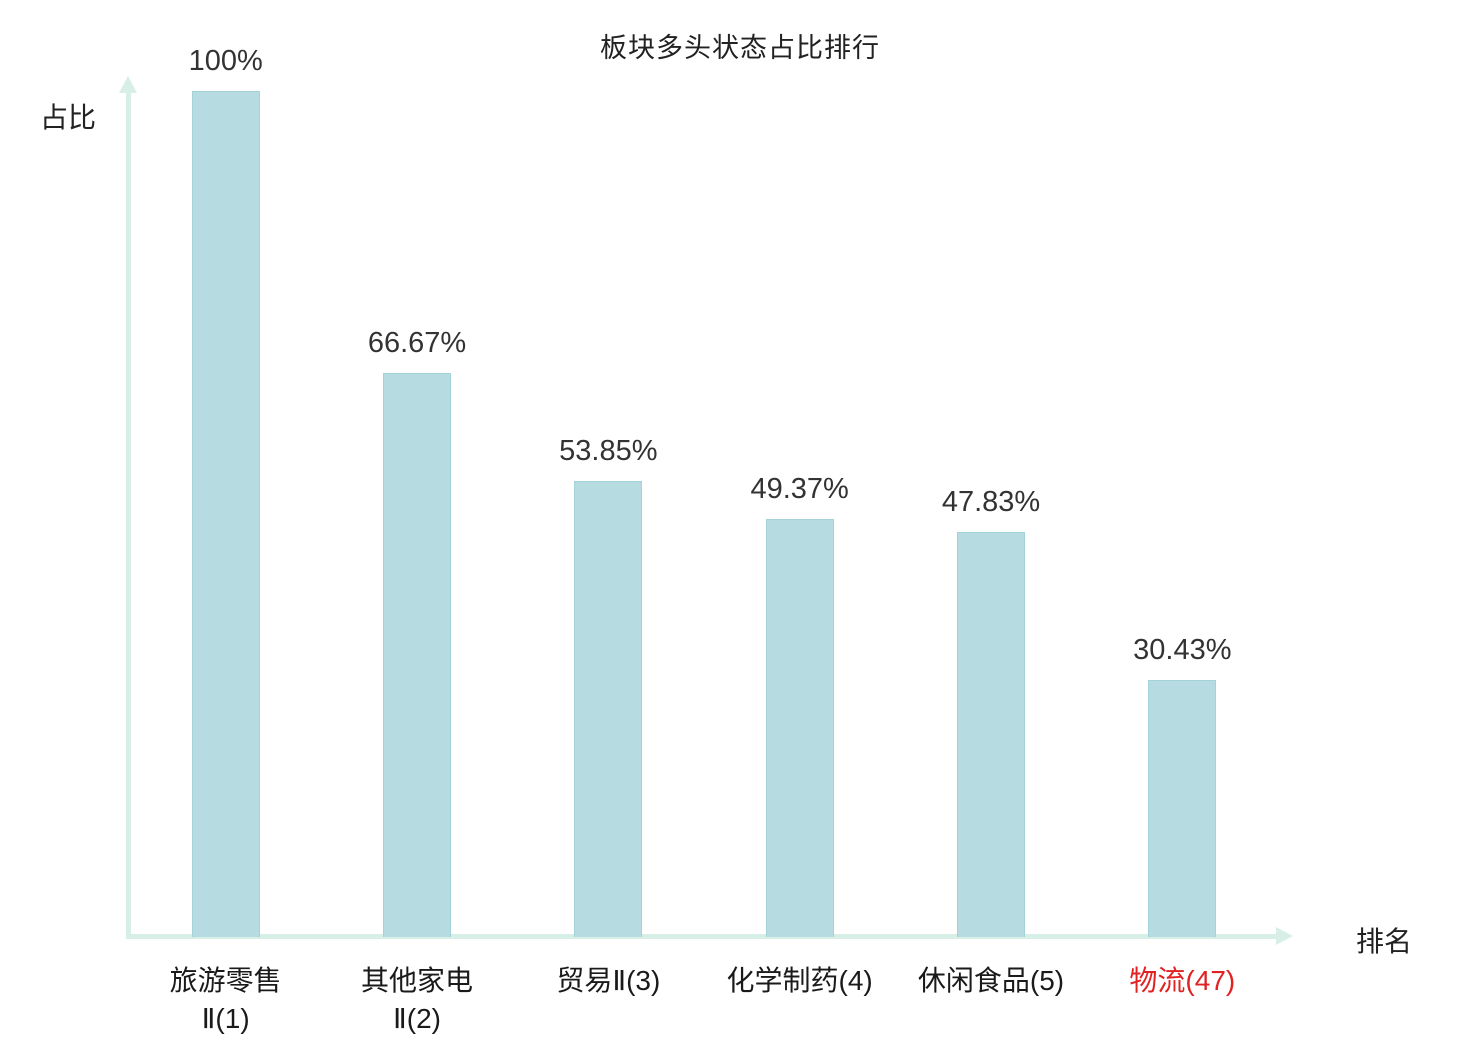 The width and height of the screenshot is (1480, 1040). Describe the element at coordinates (128, 84) in the screenshot. I see `y-axis-arrow-icon` at that location.